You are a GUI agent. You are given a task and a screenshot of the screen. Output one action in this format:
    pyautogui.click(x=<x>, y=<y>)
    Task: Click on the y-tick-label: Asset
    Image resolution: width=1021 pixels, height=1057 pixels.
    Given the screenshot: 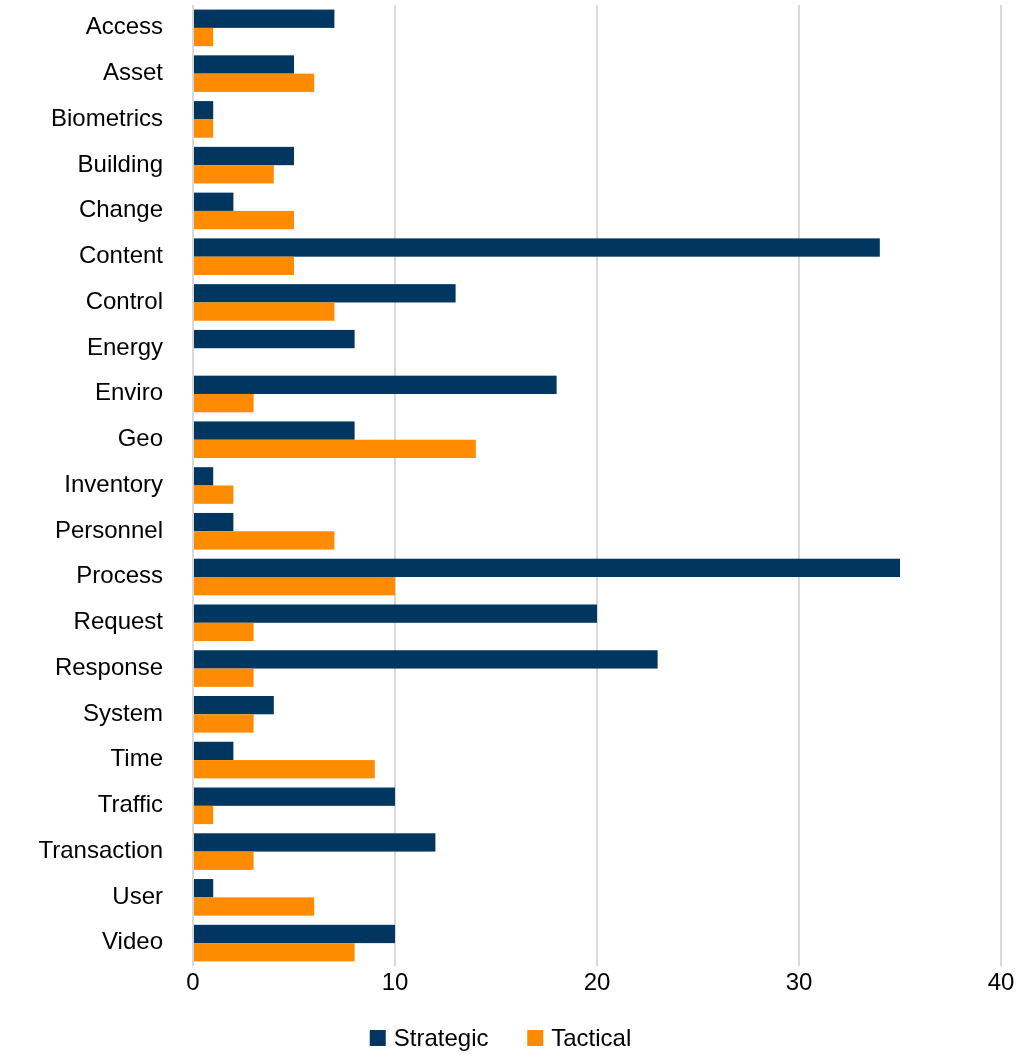 What is the action you would take?
    pyautogui.click(x=133, y=71)
    